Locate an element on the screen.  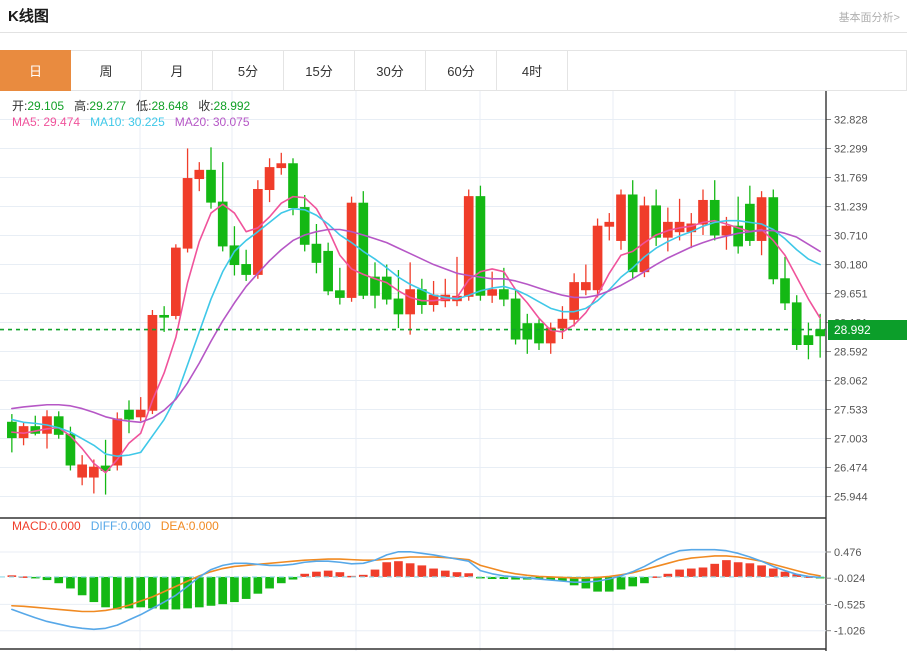
macd-axis-tick: -0.525 is located at coordinates (849, 605).